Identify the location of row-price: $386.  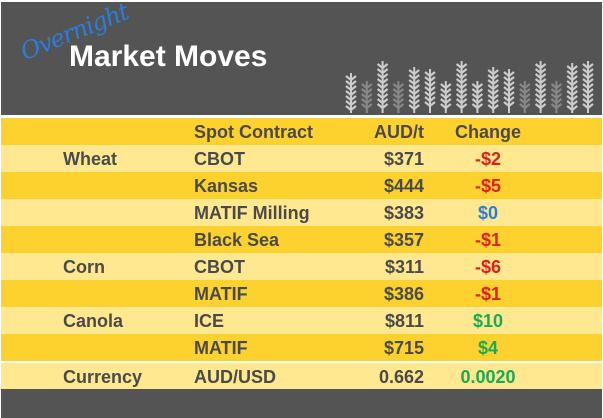
(403, 294).